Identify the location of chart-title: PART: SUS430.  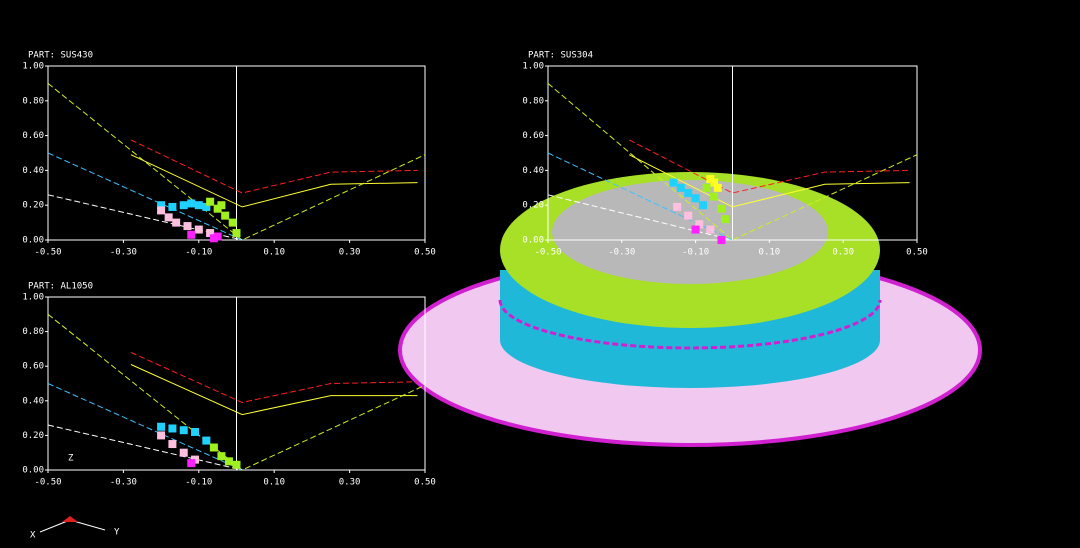
(60, 56).